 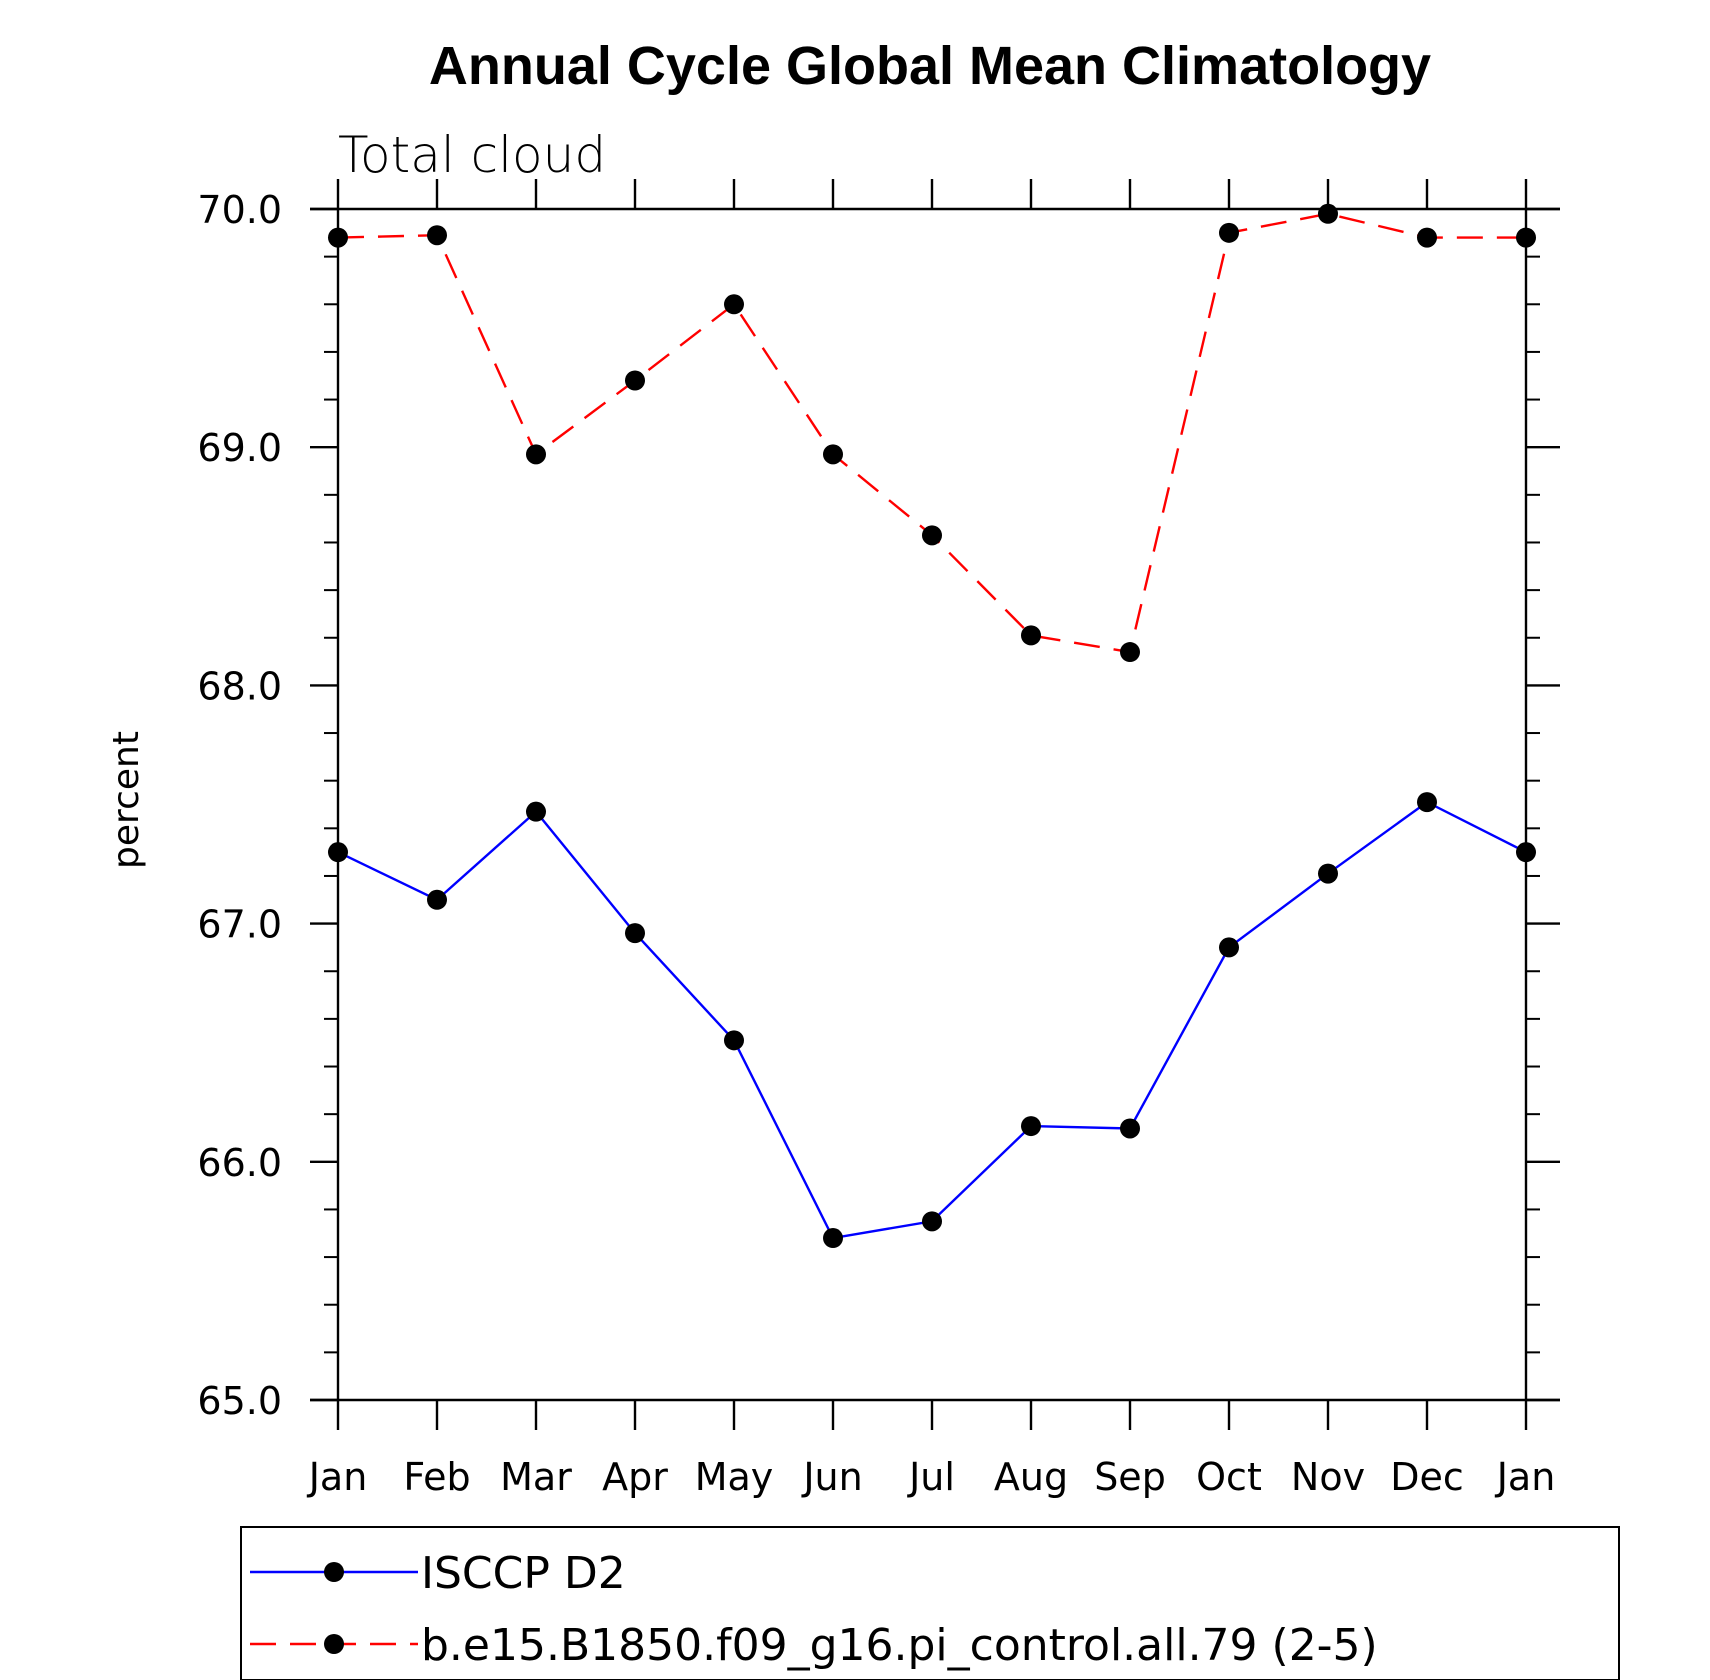 What do you see at coordinates (831, 1477) in the screenshot?
I see `x-tick-label: Jun` at bounding box center [831, 1477].